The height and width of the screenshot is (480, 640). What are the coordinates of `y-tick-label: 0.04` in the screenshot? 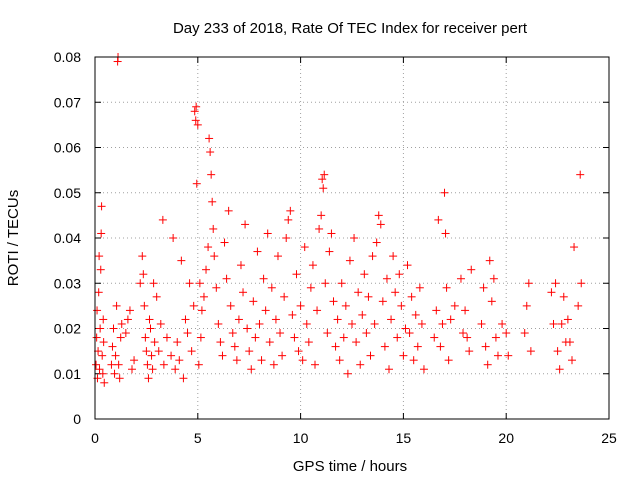 It's located at (67, 238).